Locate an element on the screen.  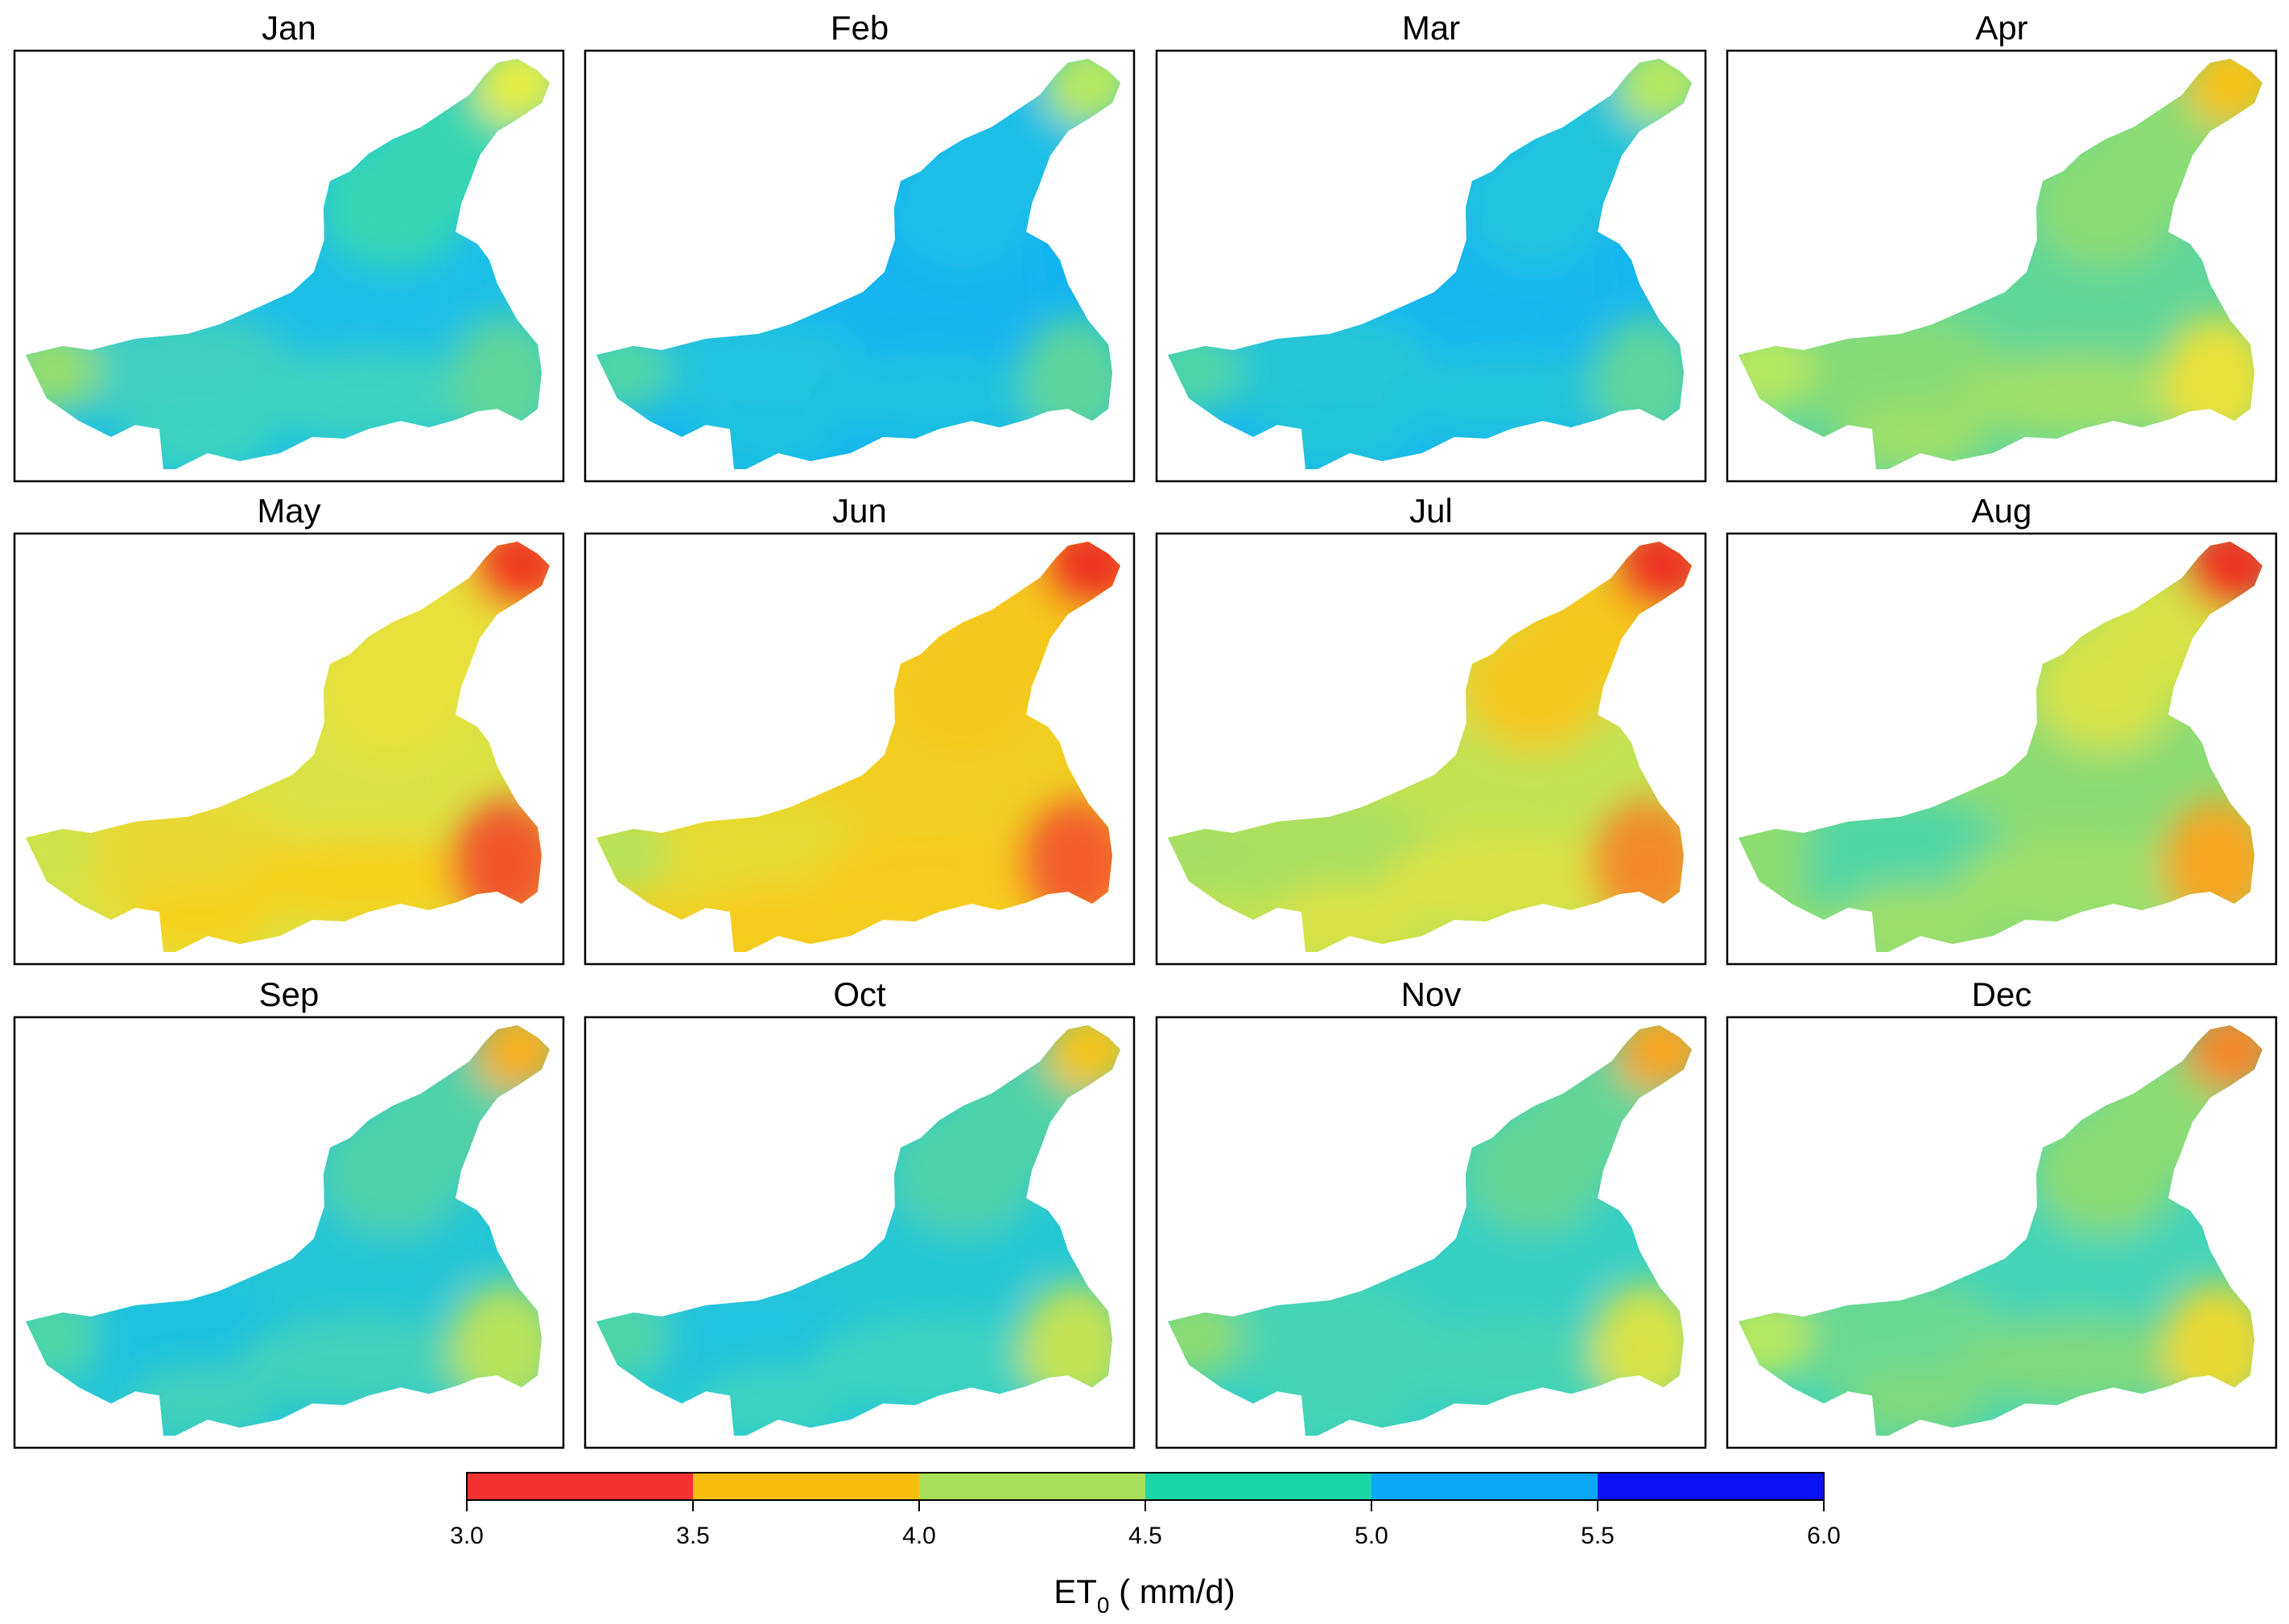
region-south-jul is located at coordinates (1510, 880).